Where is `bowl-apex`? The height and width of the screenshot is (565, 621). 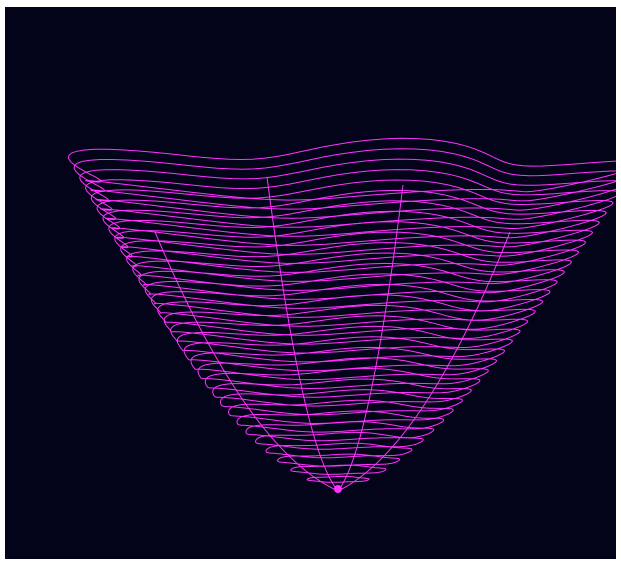 bowl-apex is located at coordinates (338, 489).